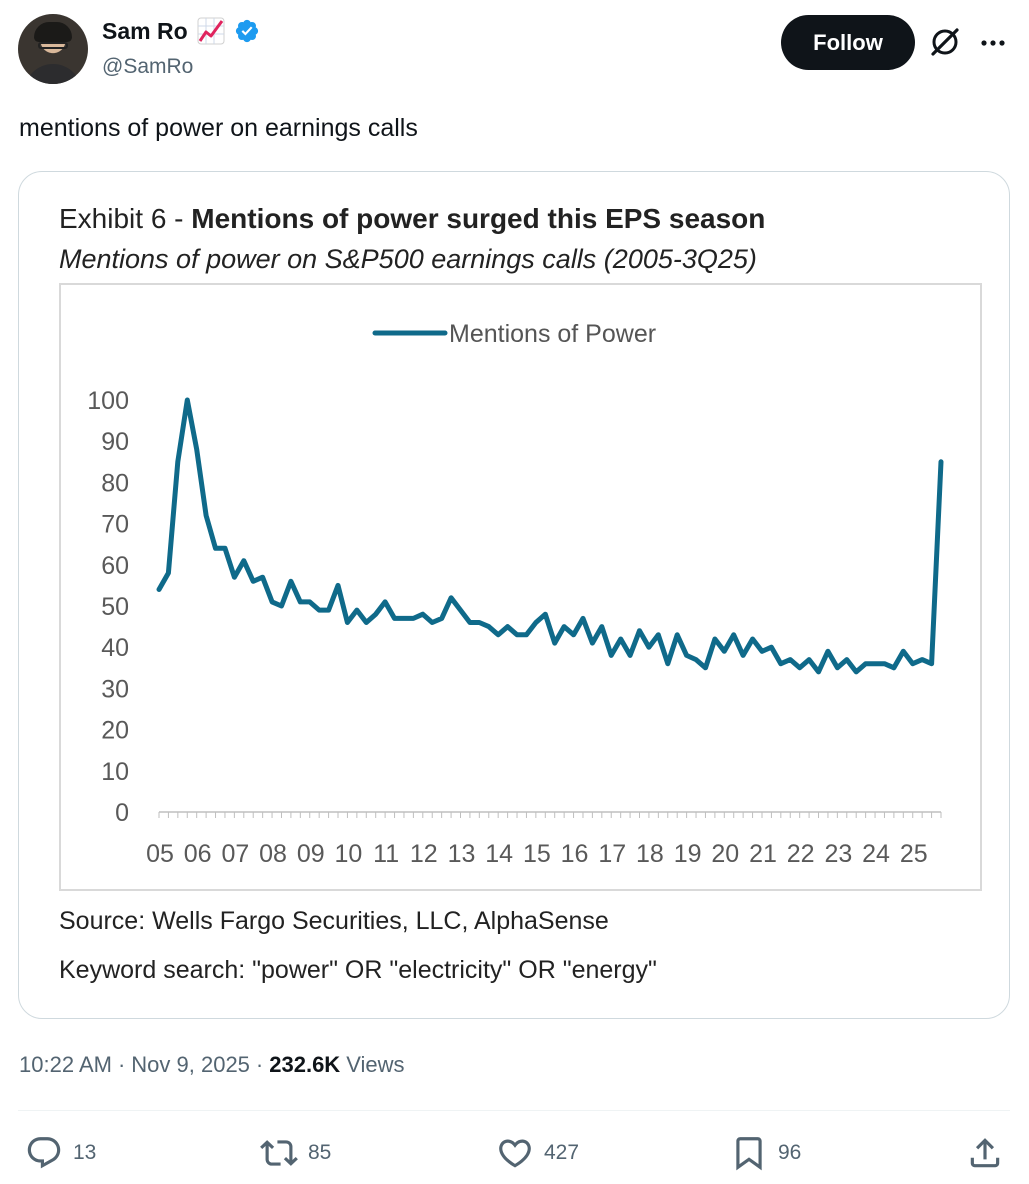  I want to click on share-button, so click(985, 1153).